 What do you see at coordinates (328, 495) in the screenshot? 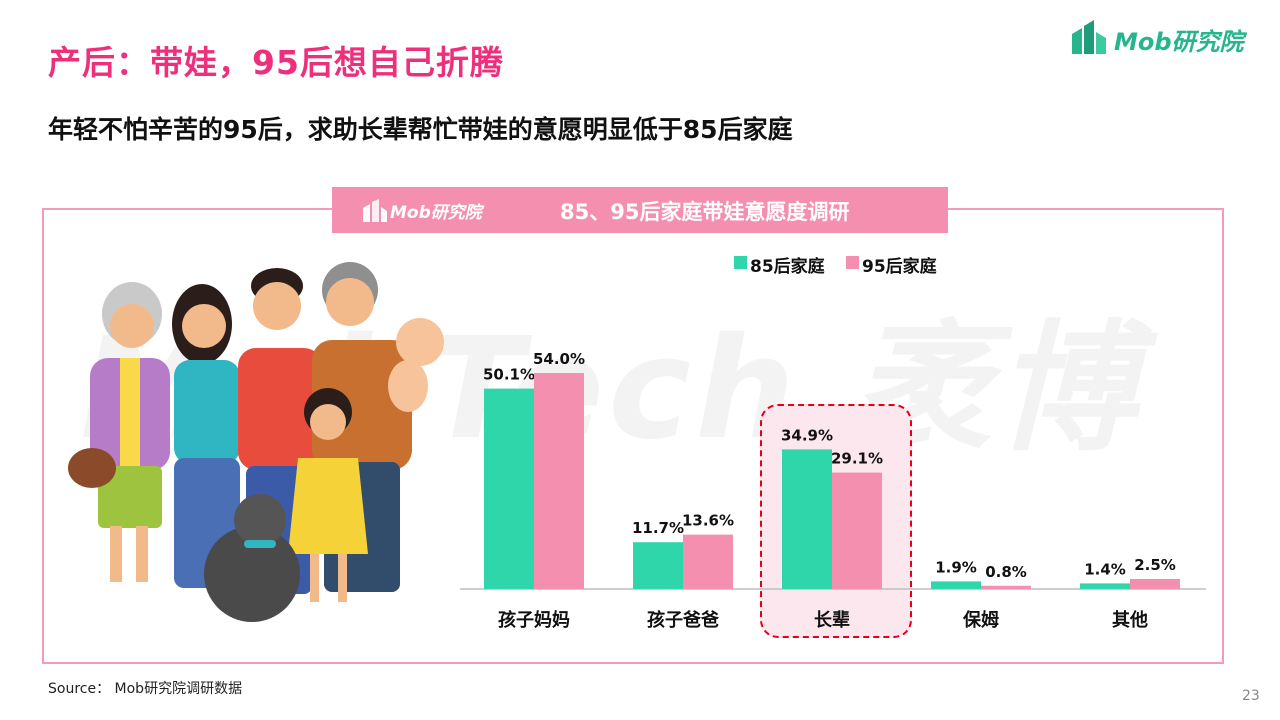
I see `girl-figure` at bounding box center [328, 495].